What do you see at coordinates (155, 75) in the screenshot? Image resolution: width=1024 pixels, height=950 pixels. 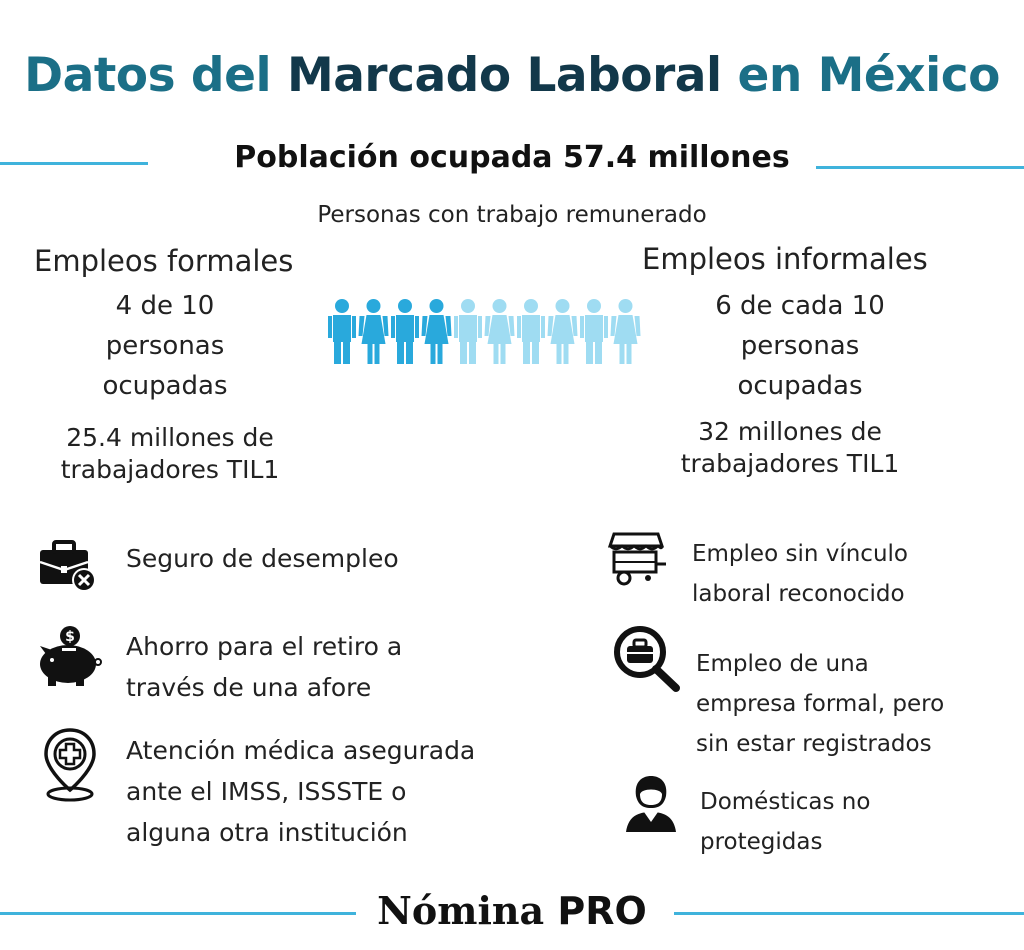 I see `title-part-1: Datos del` at bounding box center [155, 75].